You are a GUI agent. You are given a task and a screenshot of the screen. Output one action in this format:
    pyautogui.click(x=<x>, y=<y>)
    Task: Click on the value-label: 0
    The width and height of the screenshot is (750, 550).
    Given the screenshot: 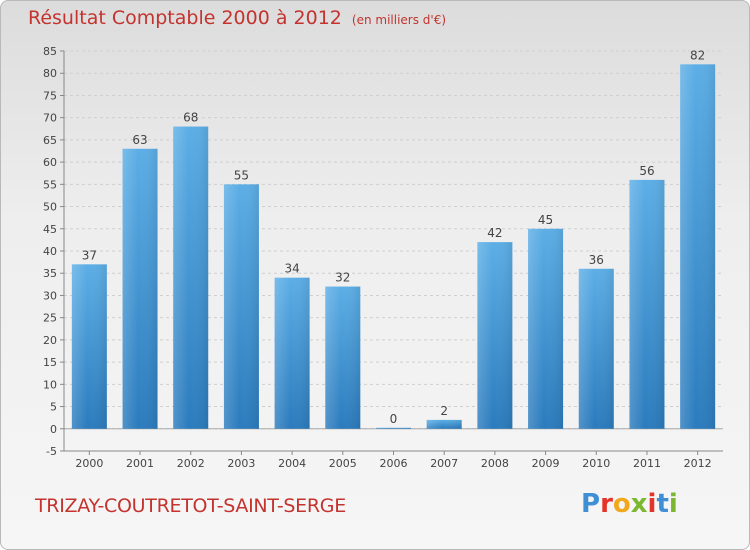 What is the action you would take?
    pyautogui.click(x=394, y=419)
    